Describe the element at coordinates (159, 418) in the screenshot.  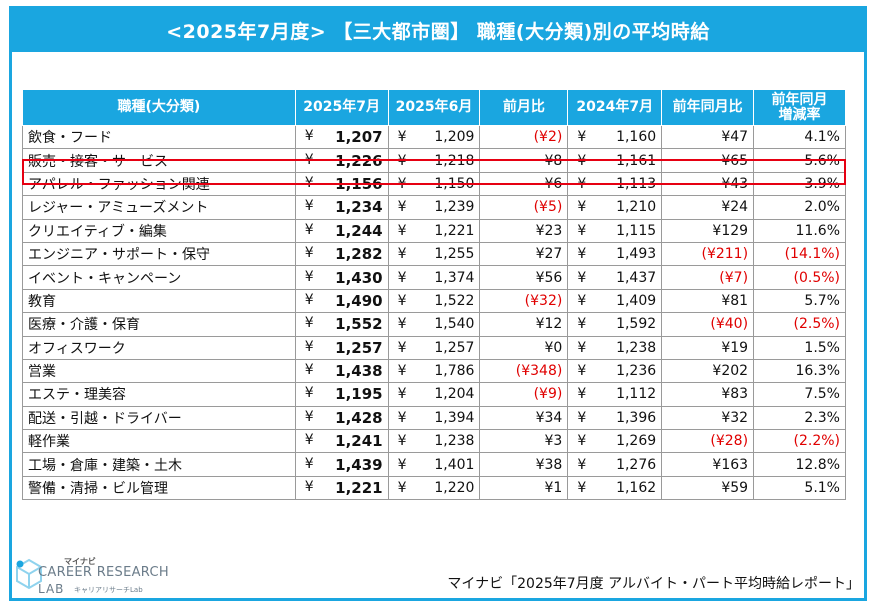
I see `job-category: 配送・引越・ドライバー` at that location.